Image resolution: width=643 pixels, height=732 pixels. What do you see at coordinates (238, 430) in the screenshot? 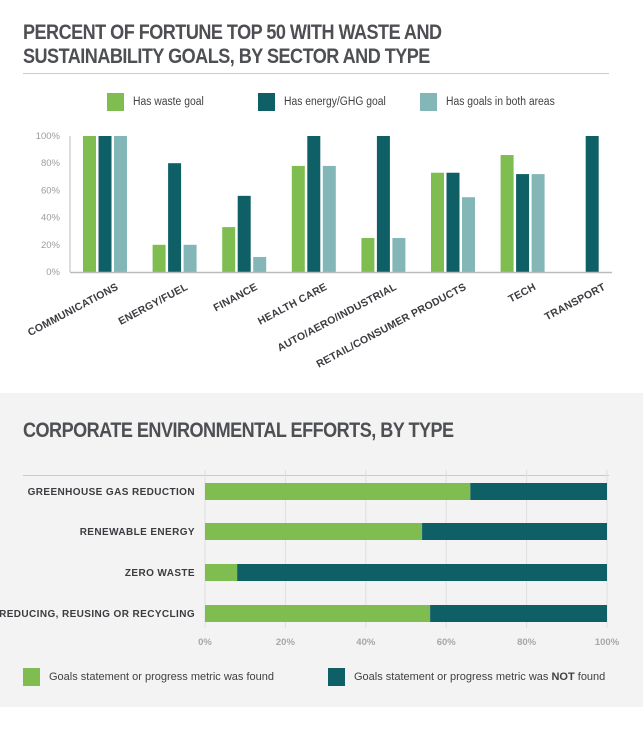
I see `chart-2-title: CORPORATE ENVIRONMENTAL EFFORTS, BY TYPE` at bounding box center [238, 430].